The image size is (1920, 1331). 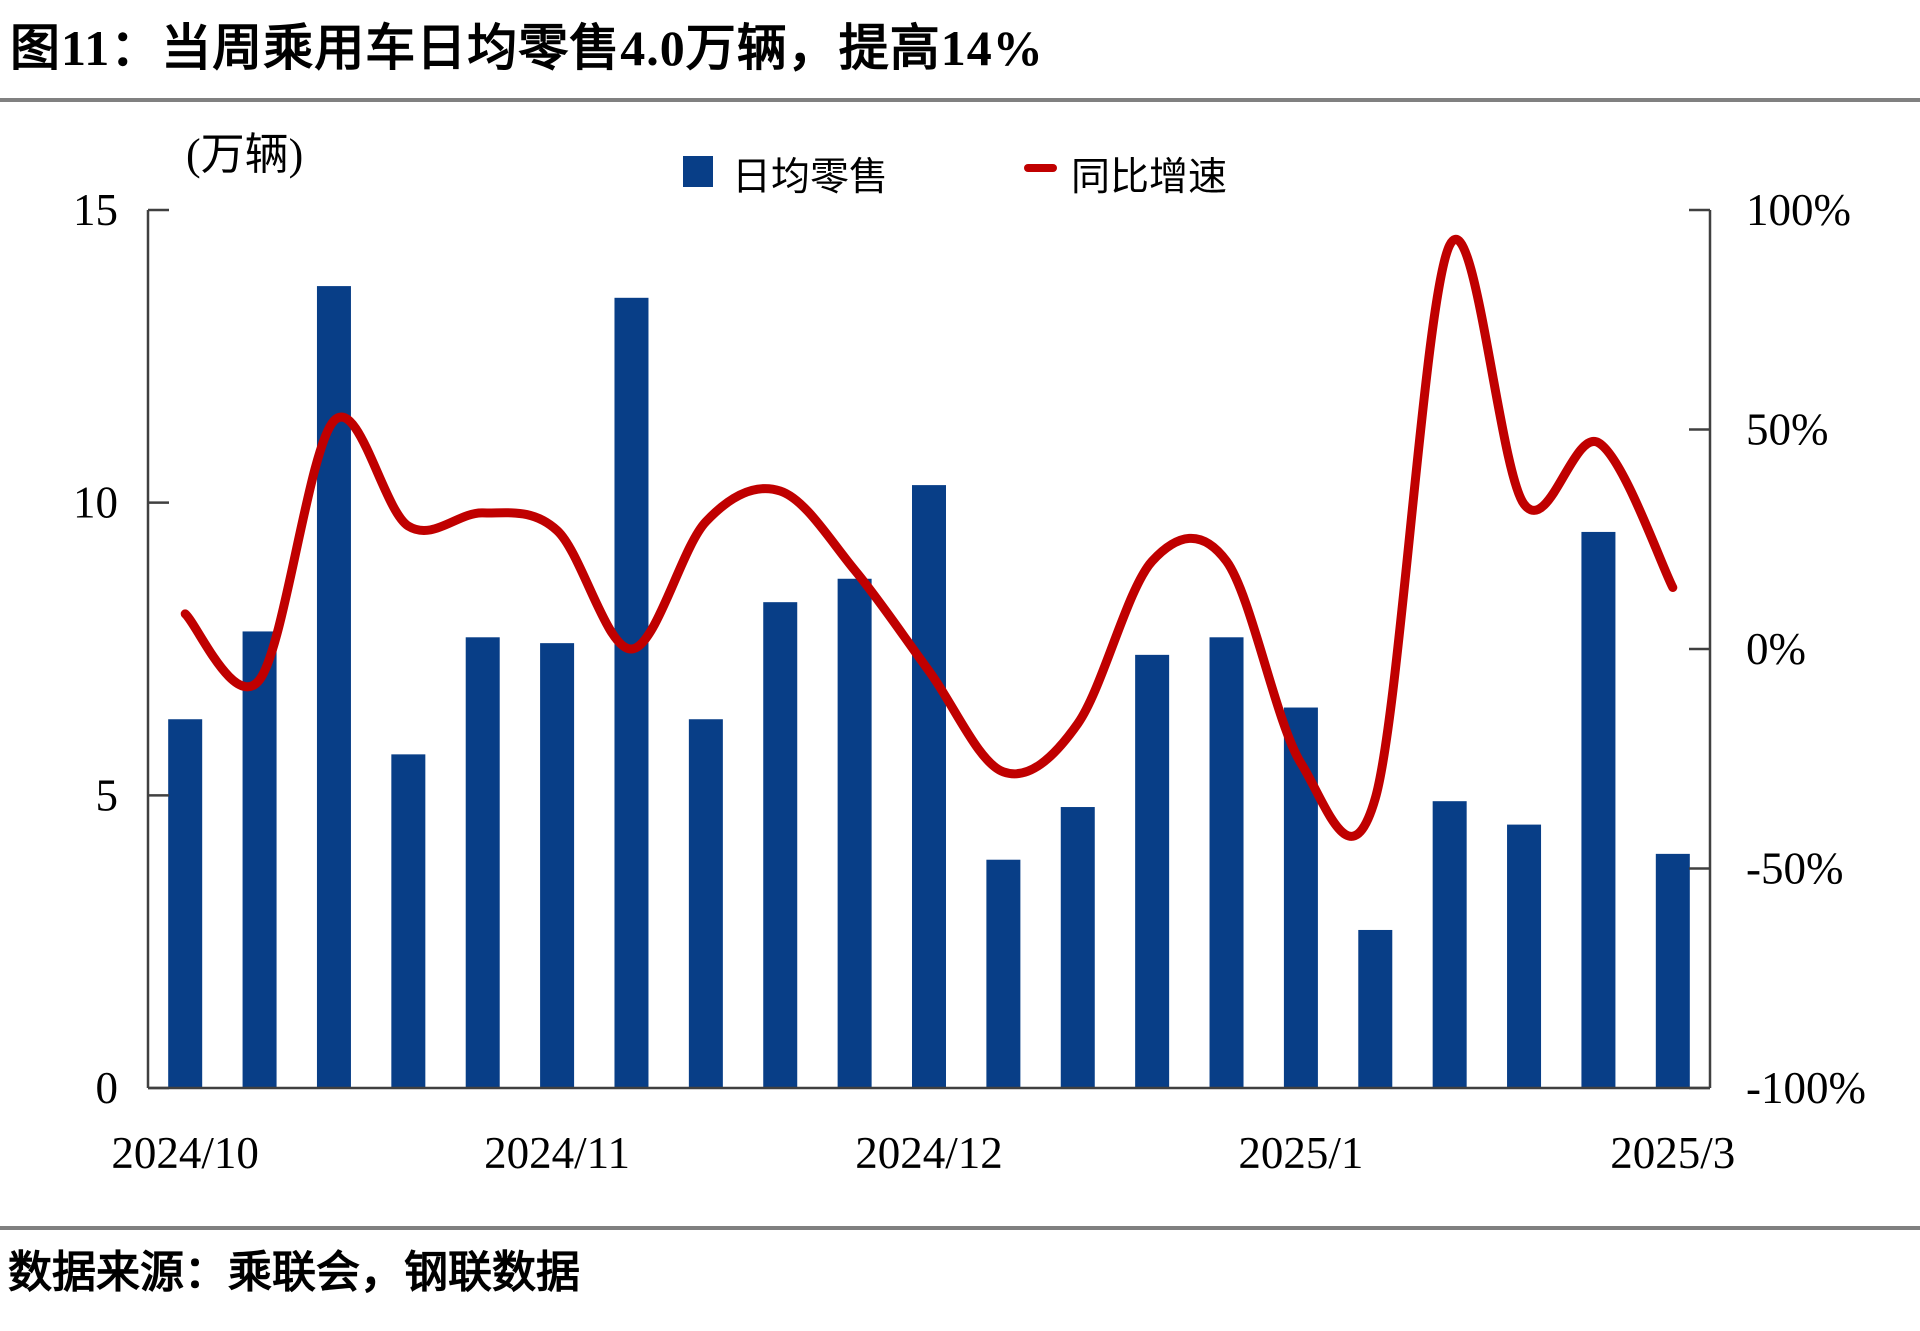 I want to click on left-axis-tick-label: 15, so click(x=95, y=210).